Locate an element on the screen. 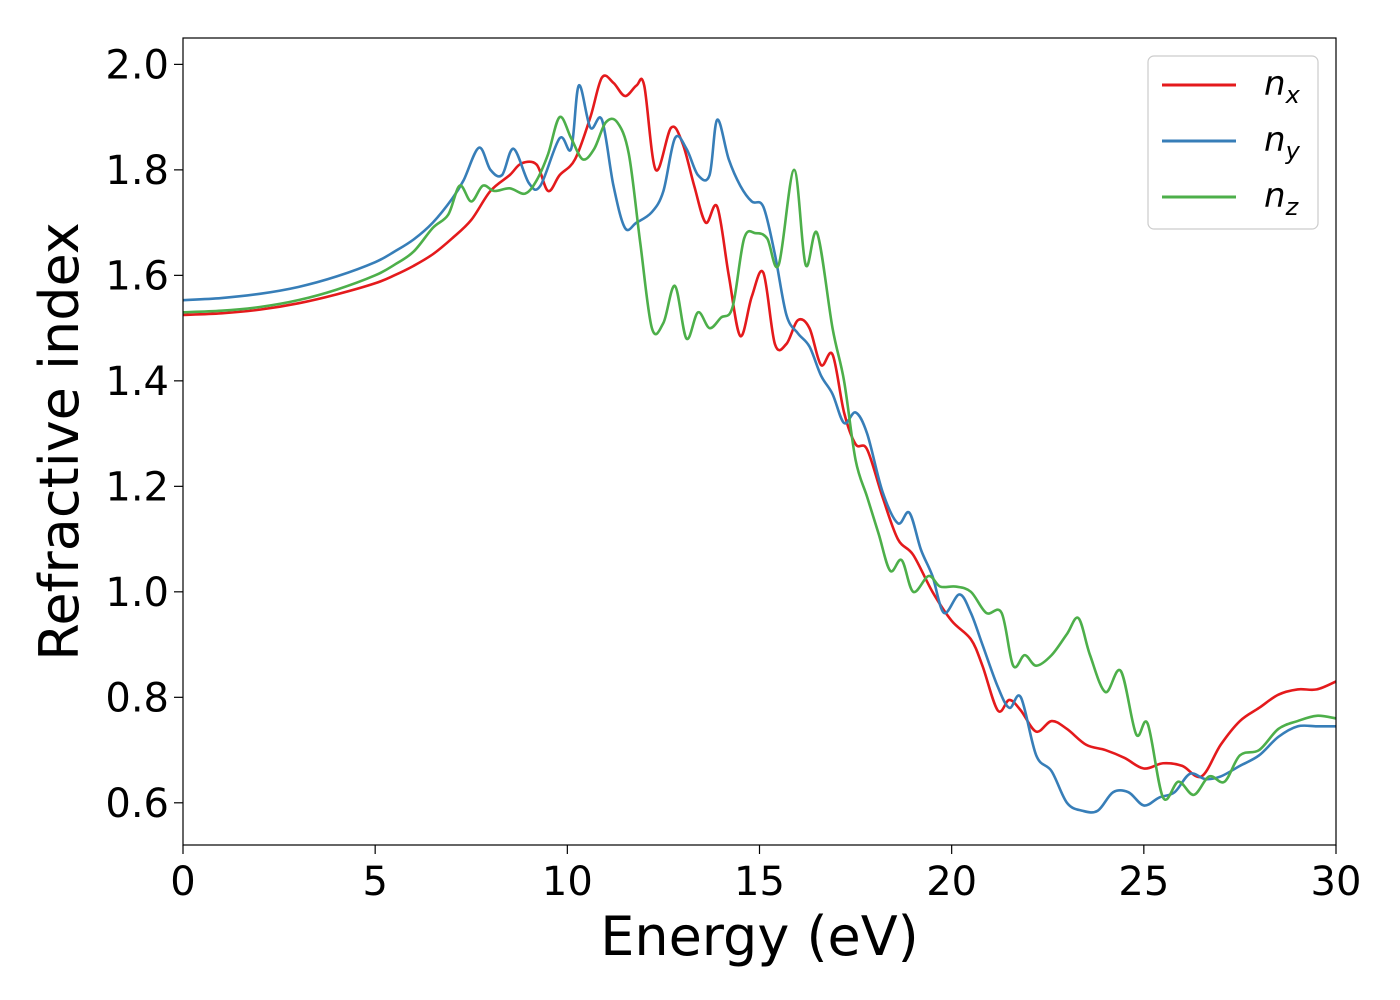 The height and width of the screenshot is (1000, 1400). x-tick-label: 25 is located at coordinates (1143, 882).